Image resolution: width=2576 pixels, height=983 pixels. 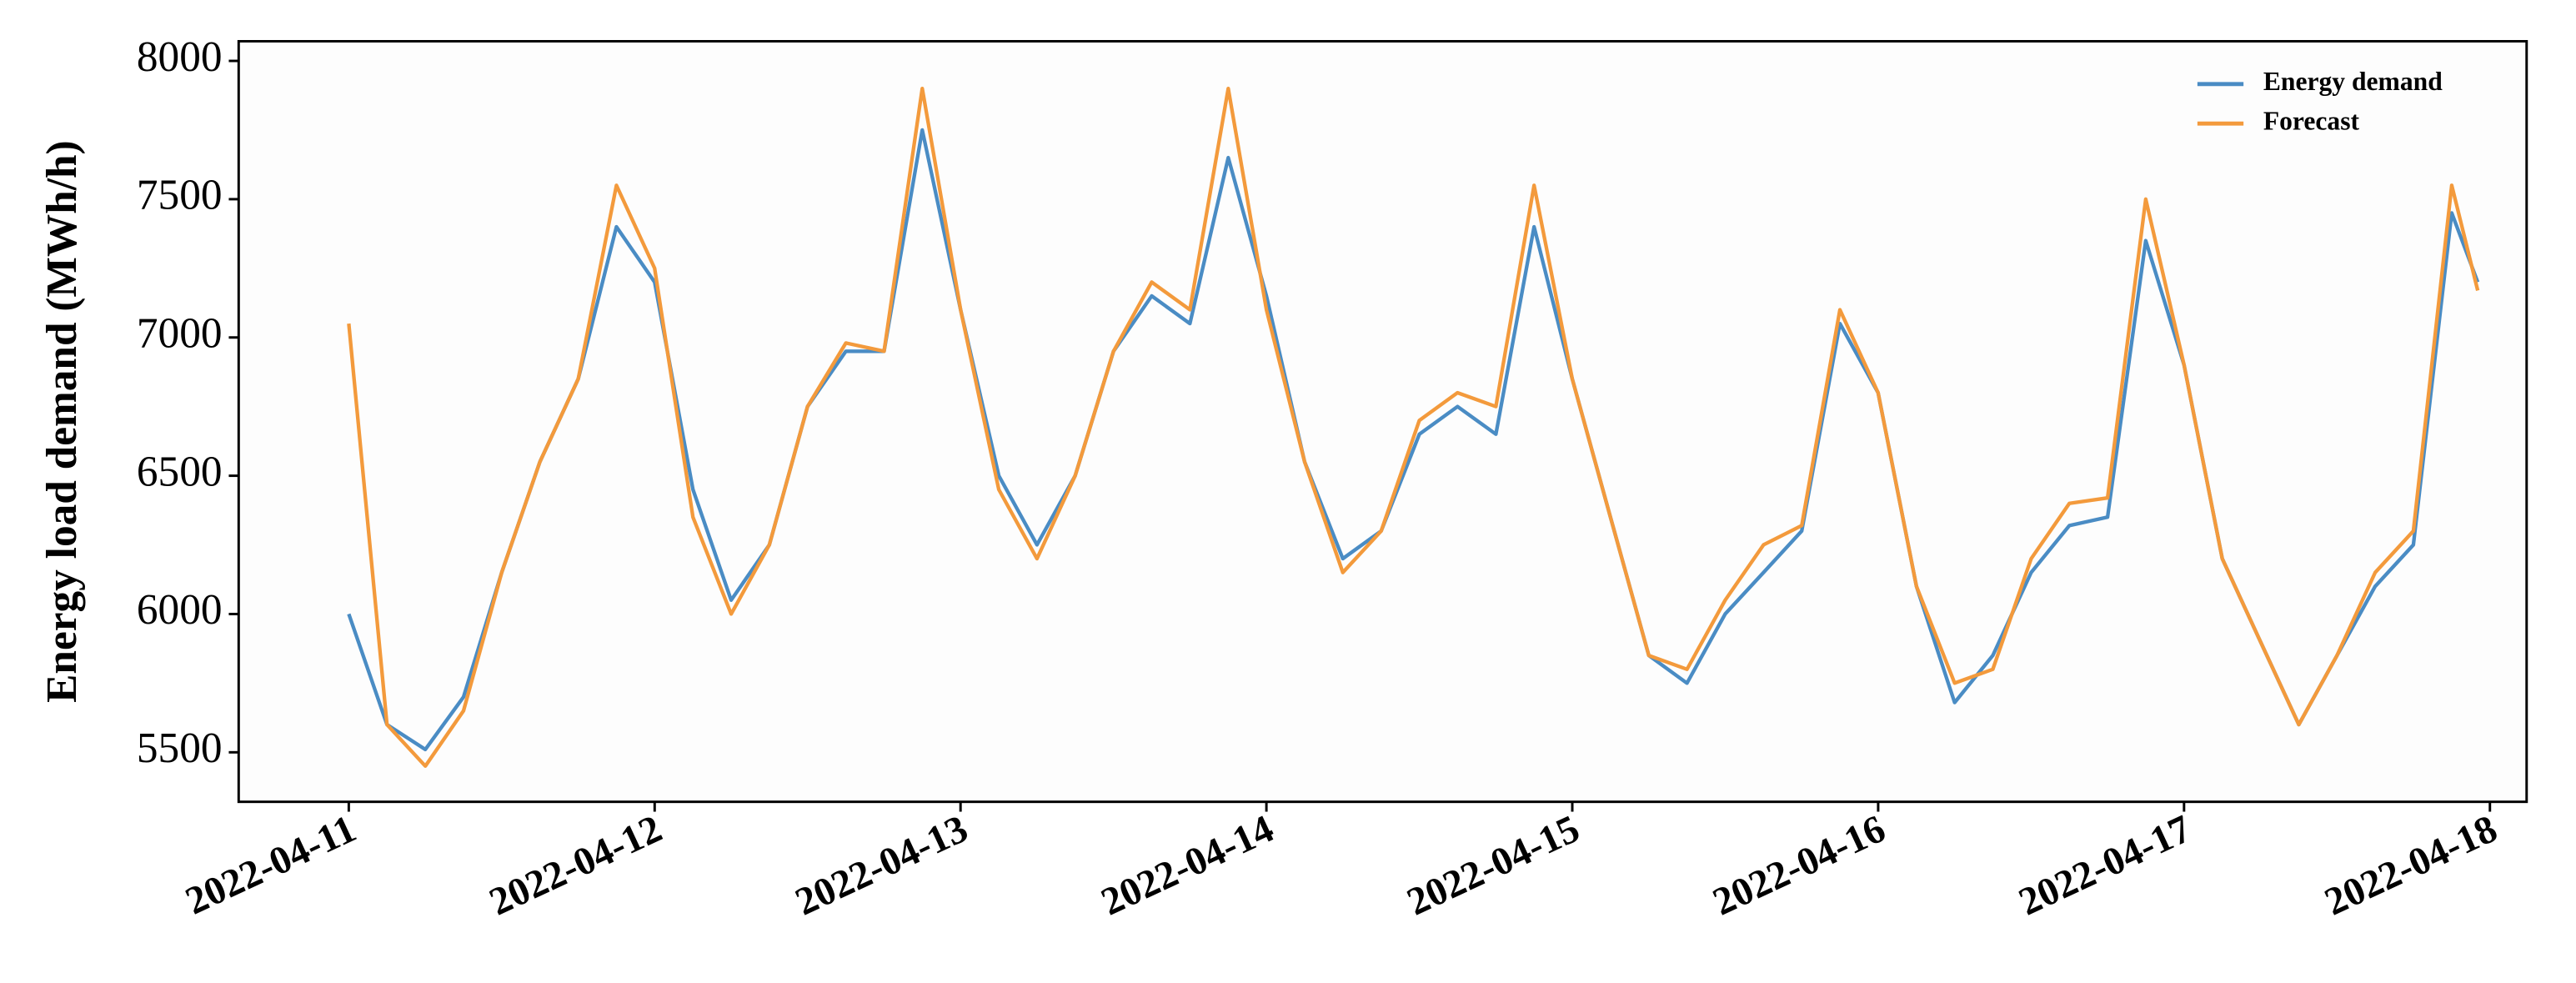 I want to click on legend-label: Forecast, so click(x=2311, y=120).